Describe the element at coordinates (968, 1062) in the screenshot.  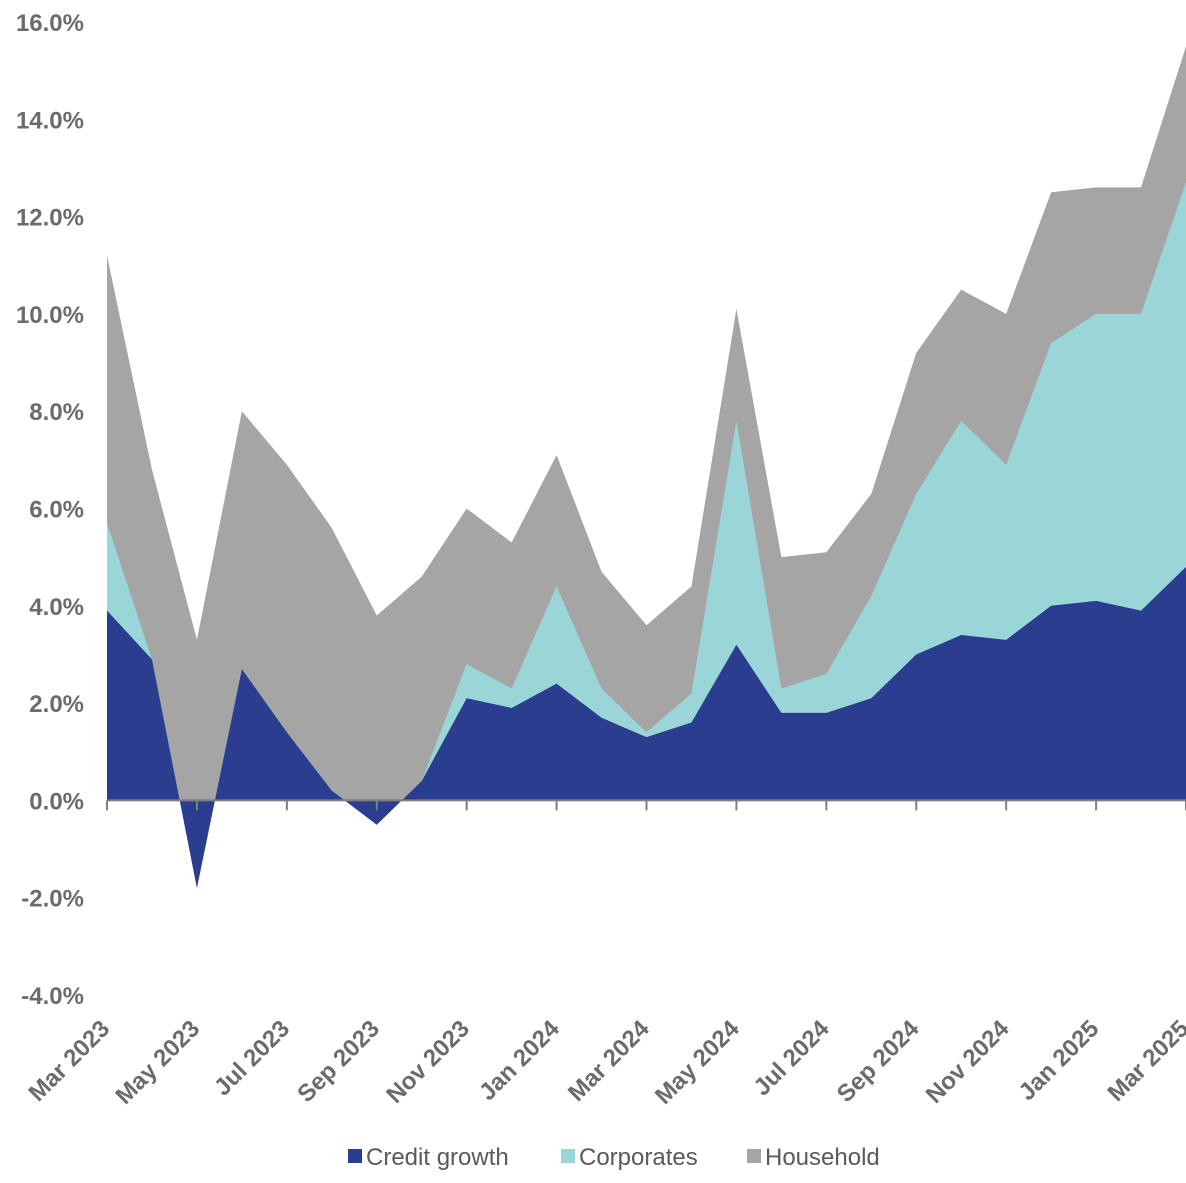
I see `x-tick-label: Nov 2024` at that location.